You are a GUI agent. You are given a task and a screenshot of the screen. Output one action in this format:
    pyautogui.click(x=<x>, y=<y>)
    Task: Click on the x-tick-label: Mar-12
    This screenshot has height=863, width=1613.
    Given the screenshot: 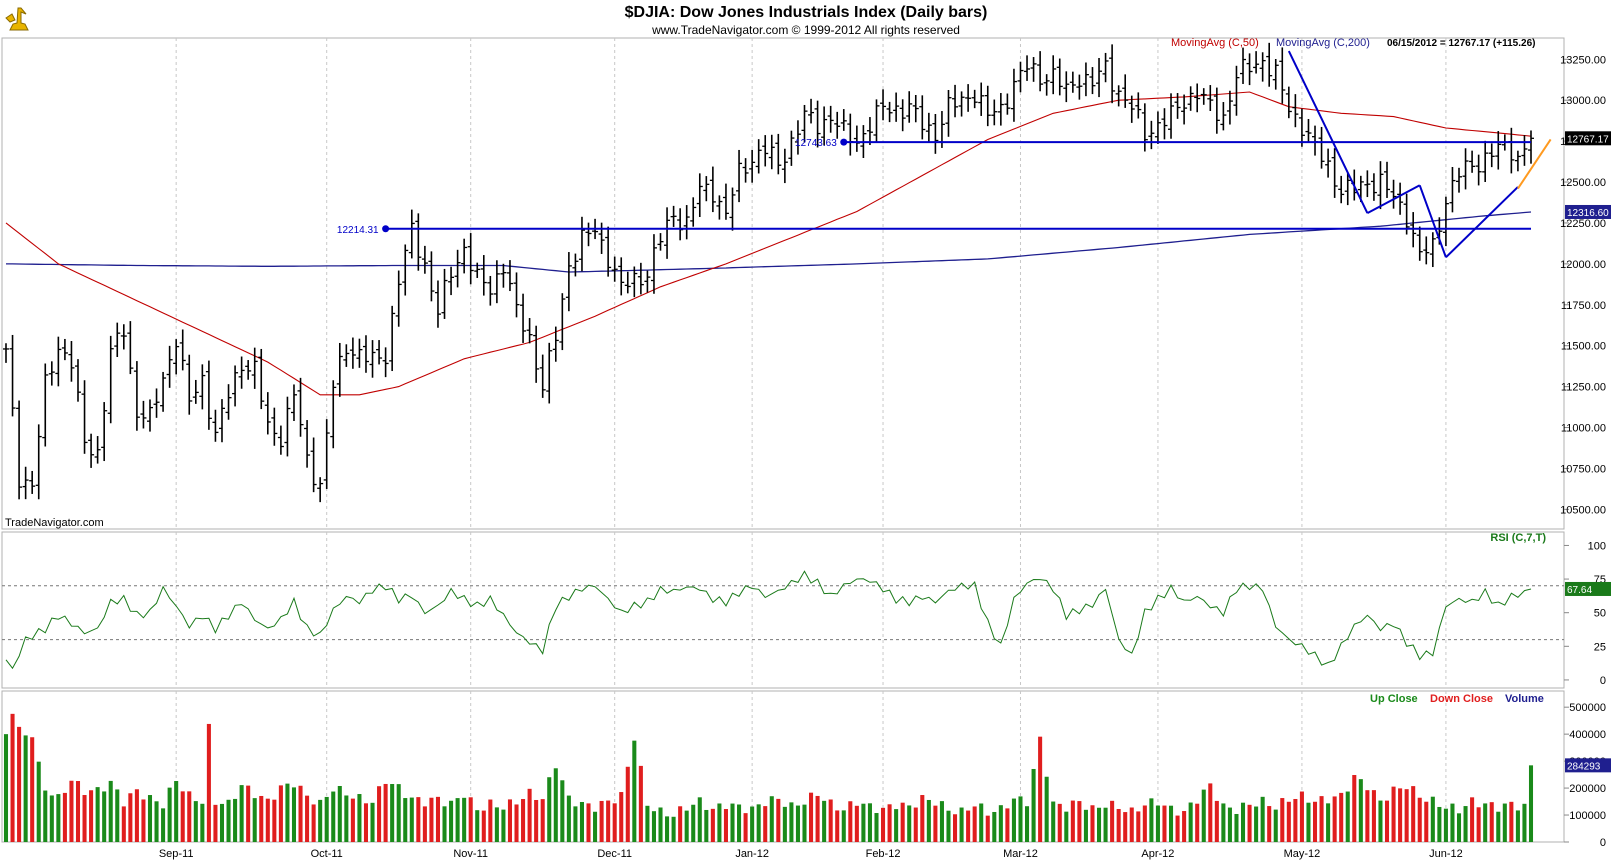 What is the action you would take?
    pyautogui.click(x=1020, y=854)
    